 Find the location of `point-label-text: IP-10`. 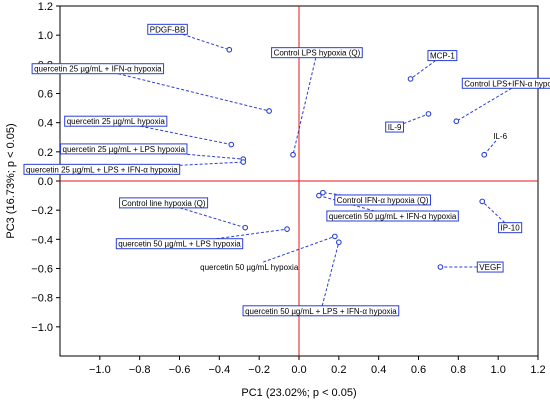

point-label-text: IP-10 is located at coordinates (511, 228).